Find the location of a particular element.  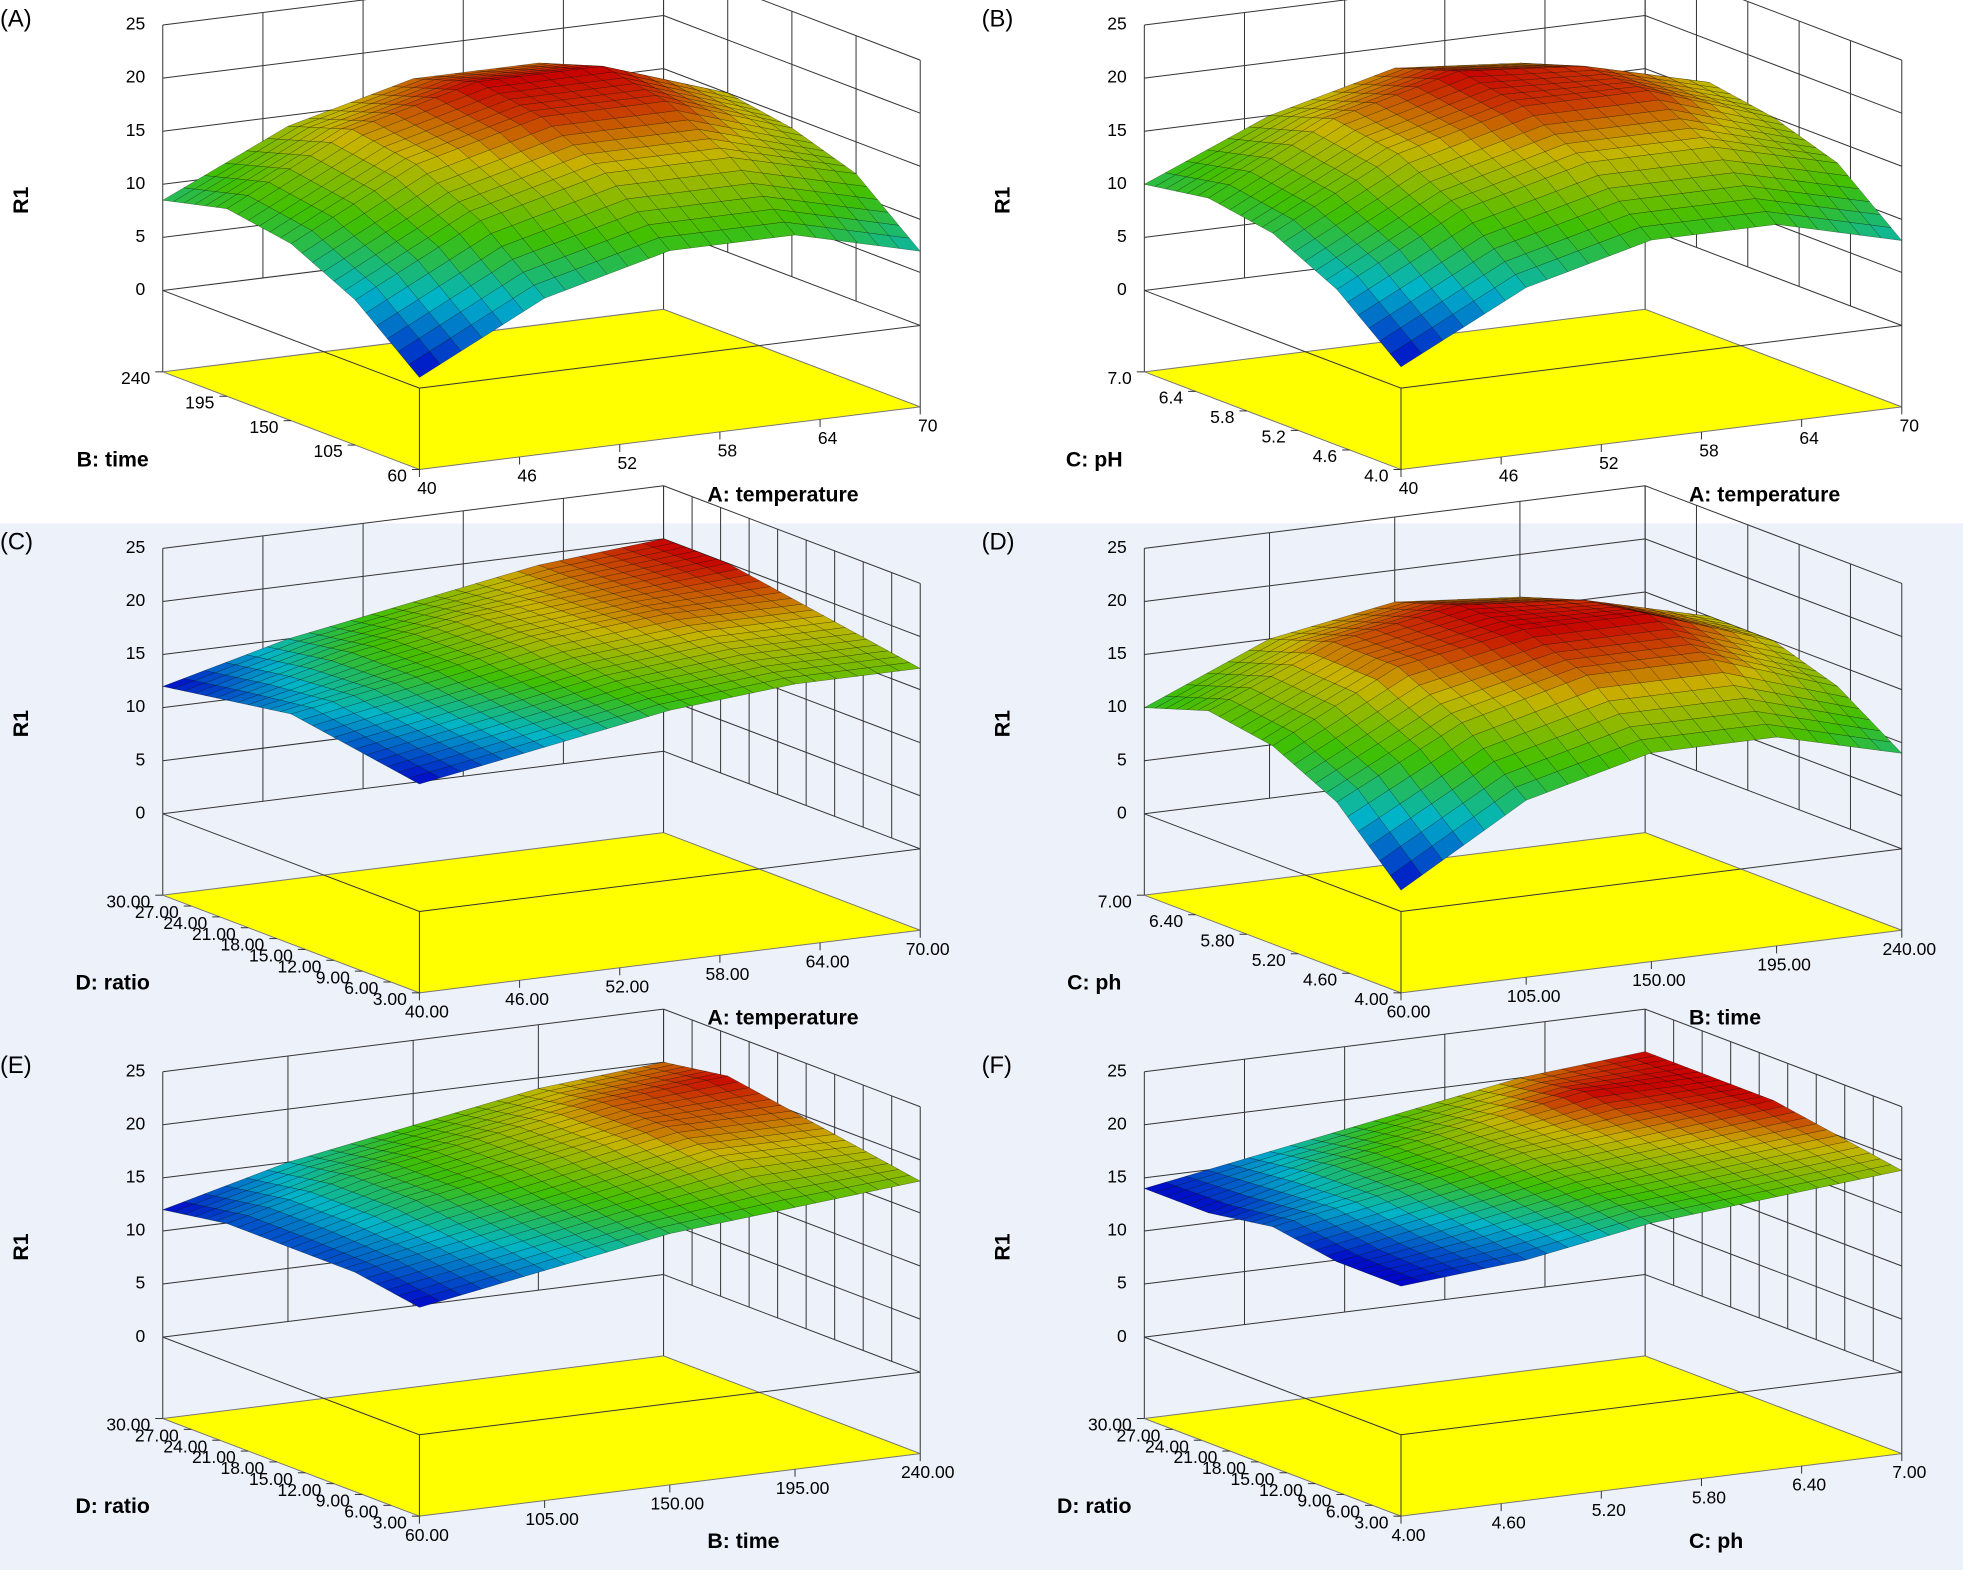

x-tick-label: 5.80 is located at coordinates (1709, 1497).